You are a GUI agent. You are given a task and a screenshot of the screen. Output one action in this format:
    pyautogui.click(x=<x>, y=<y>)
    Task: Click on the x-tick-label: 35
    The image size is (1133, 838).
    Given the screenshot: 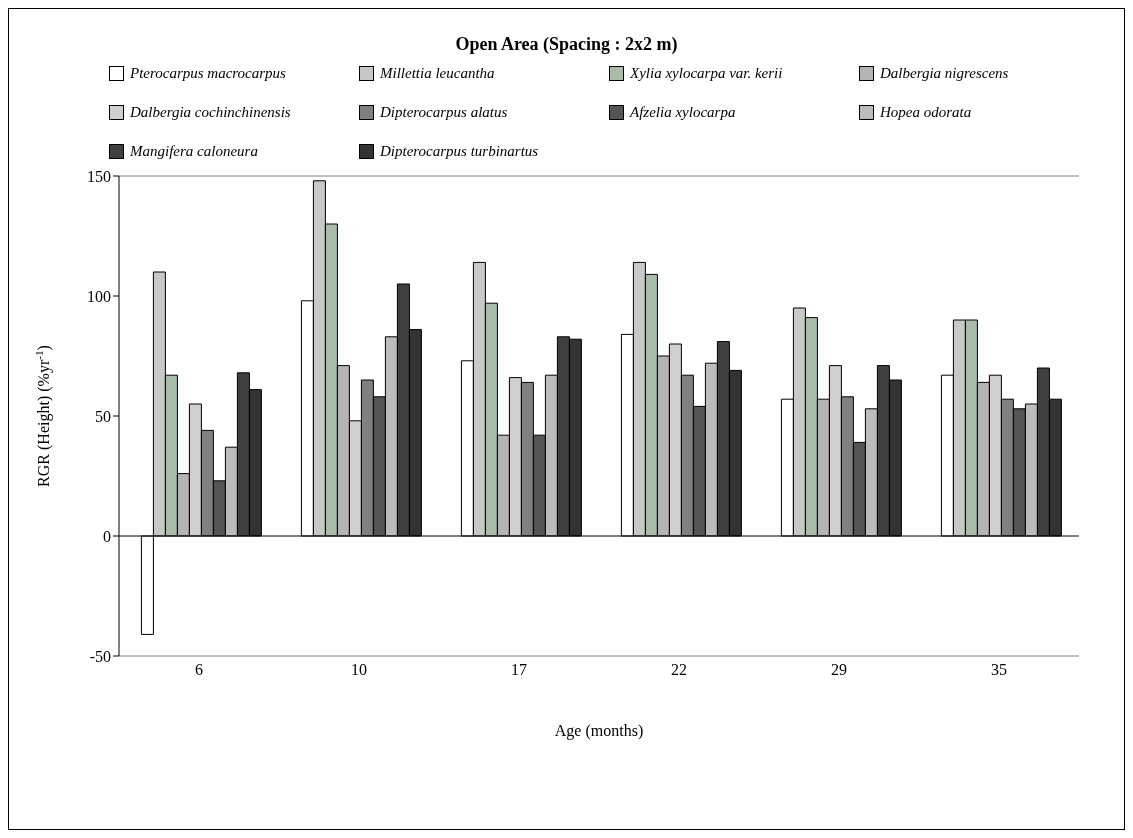 What is the action you would take?
    pyautogui.click(x=999, y=670)
    